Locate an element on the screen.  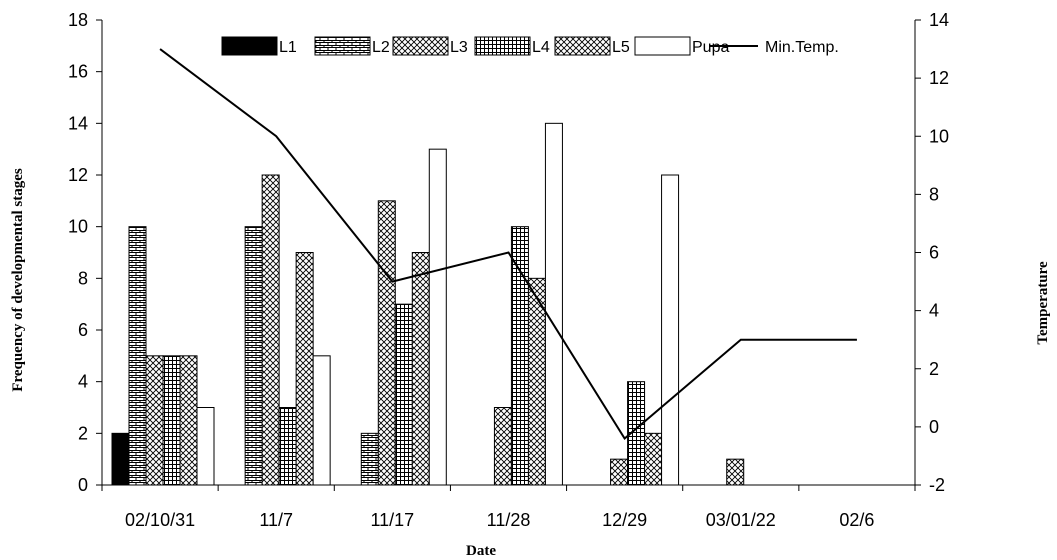
legend-label: L3 is located at coordinates (459, 47).